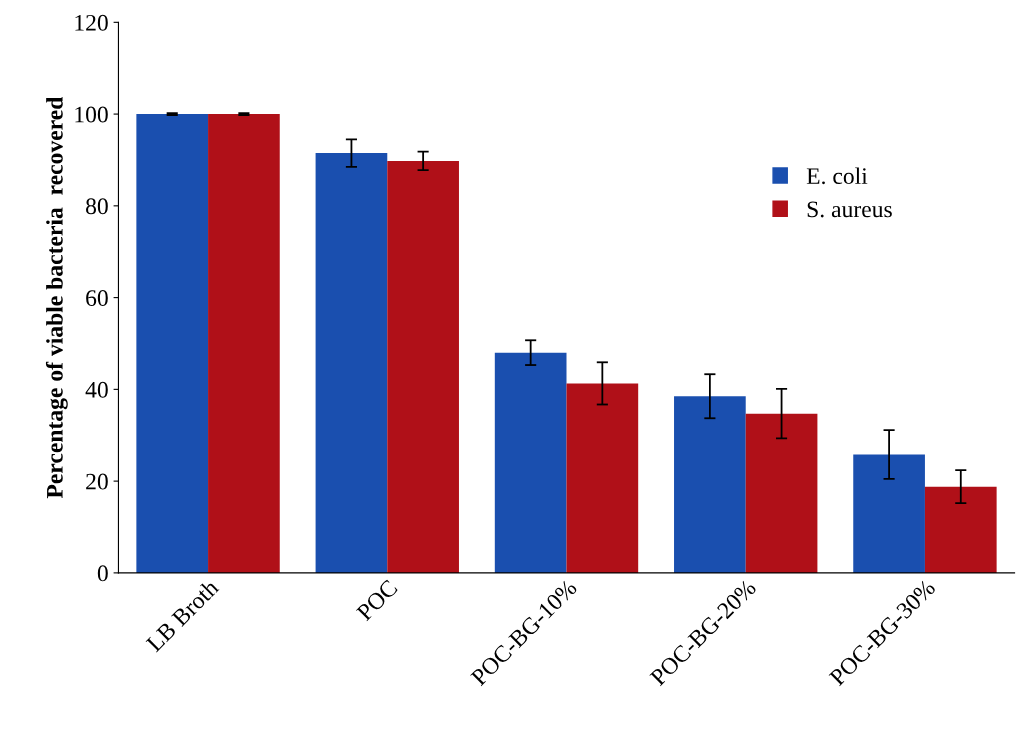 This screenshot has width=1030, height=744. Describe the element at coordinates (97, 298) in the screenshot. I see `y-tick-label: 60` at that location.